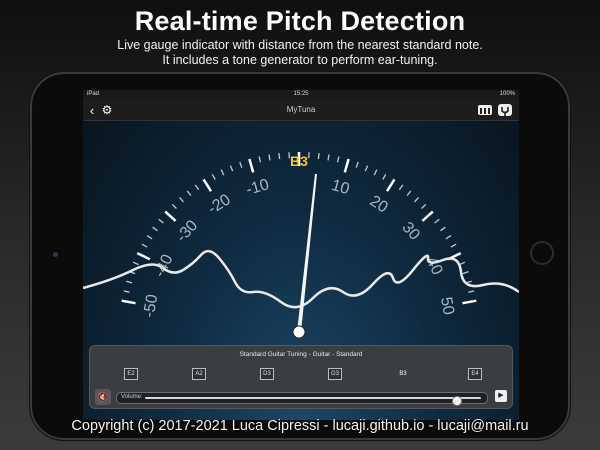  I want to click on note-button-e2: E2, so click(131, 374).